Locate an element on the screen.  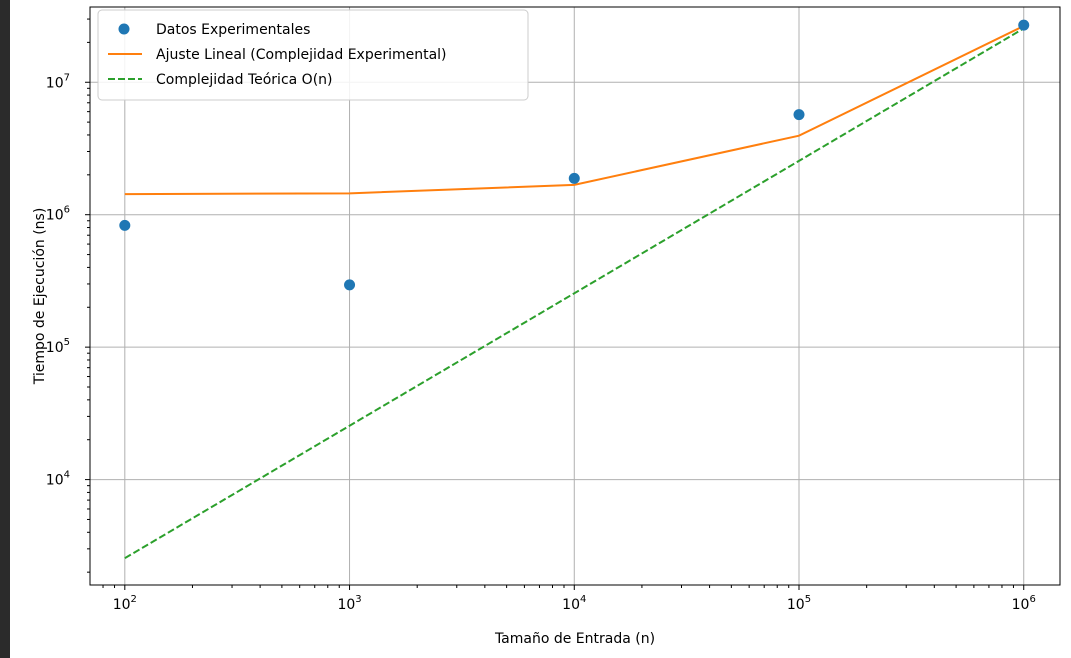
legend-label: Ajuste Lineal (Complejidad Experimental) is located at coordinates (301, 55).